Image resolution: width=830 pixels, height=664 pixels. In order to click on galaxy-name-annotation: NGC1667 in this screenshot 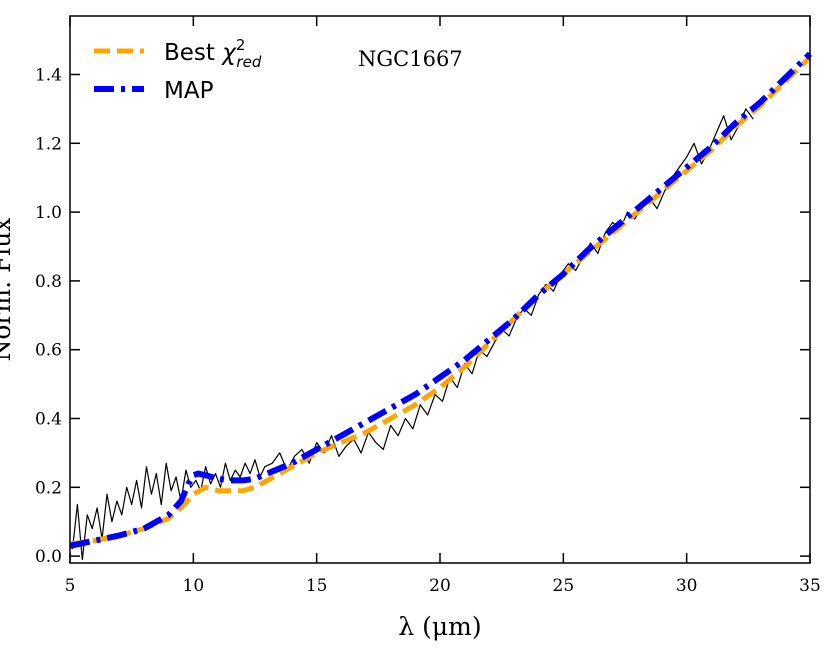, I will do `click(410, 59)`.